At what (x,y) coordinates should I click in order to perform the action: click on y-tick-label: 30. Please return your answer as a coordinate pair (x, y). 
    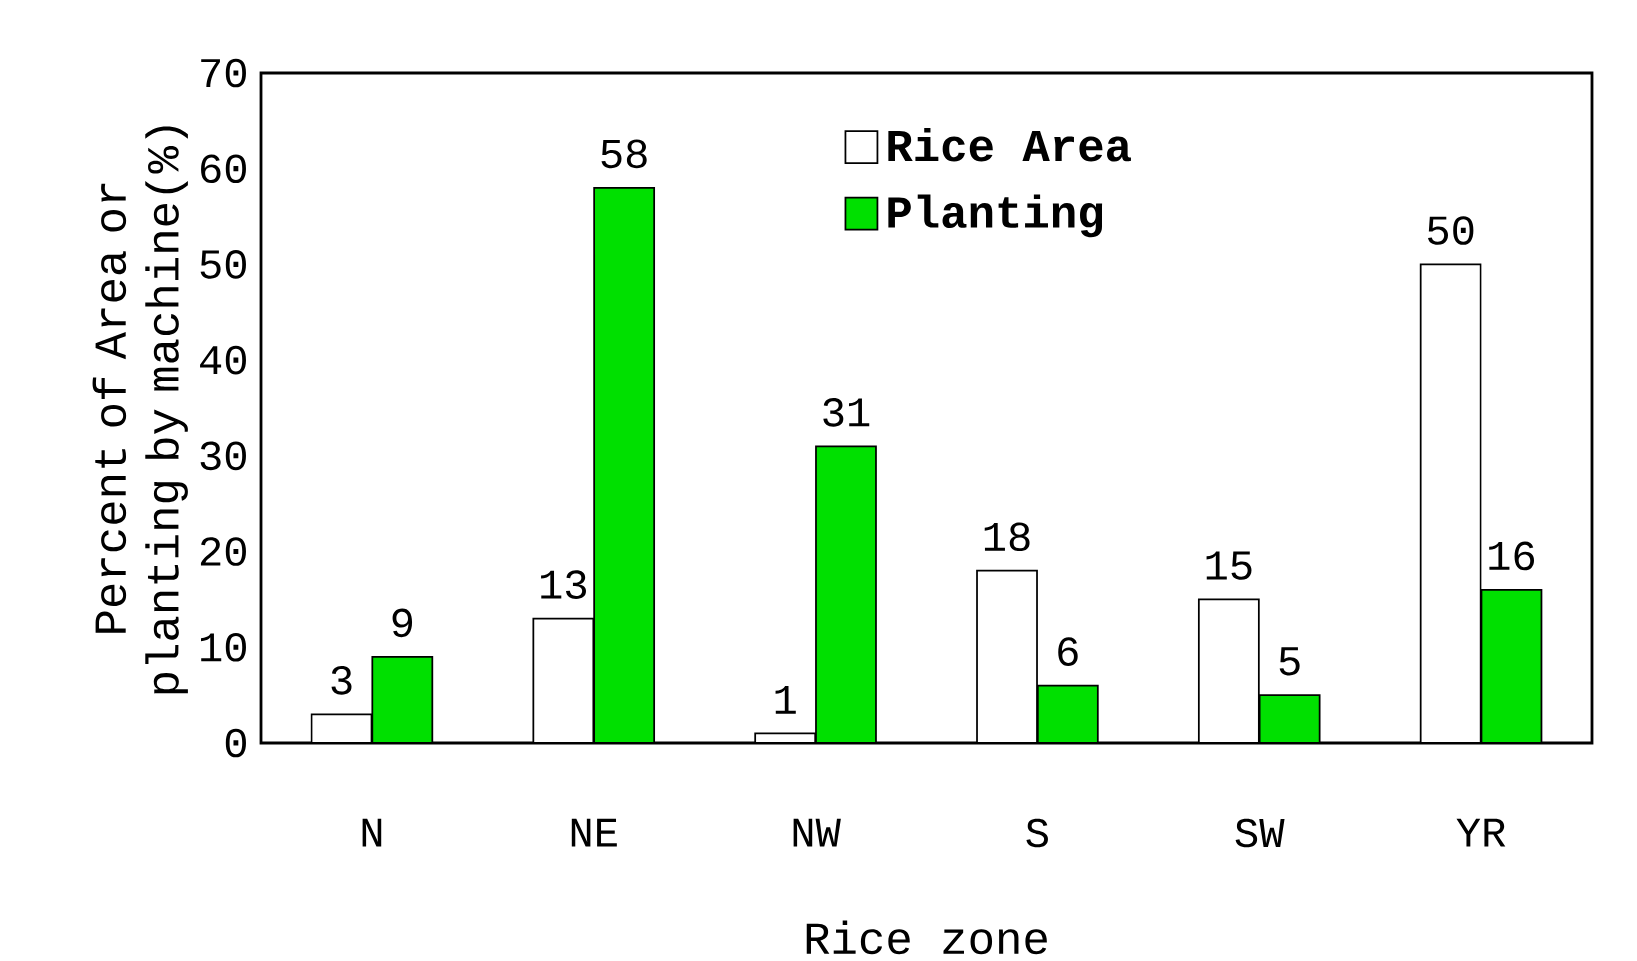
    Looking at the image, I should click on (223, 456).